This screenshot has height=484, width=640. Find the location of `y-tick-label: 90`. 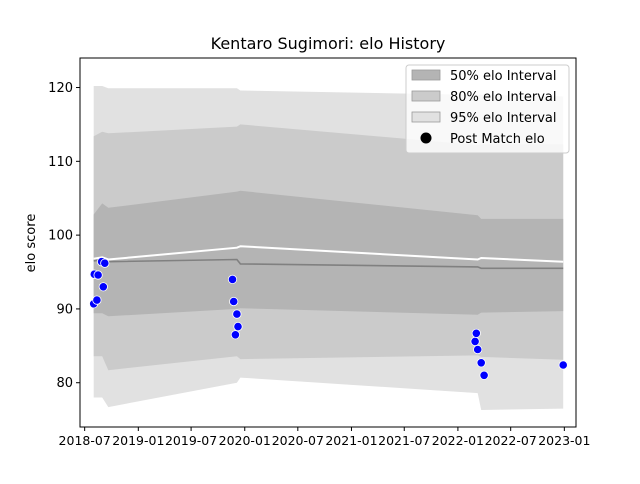

y-tick-label: 90 is located at coordinates (64, 309).